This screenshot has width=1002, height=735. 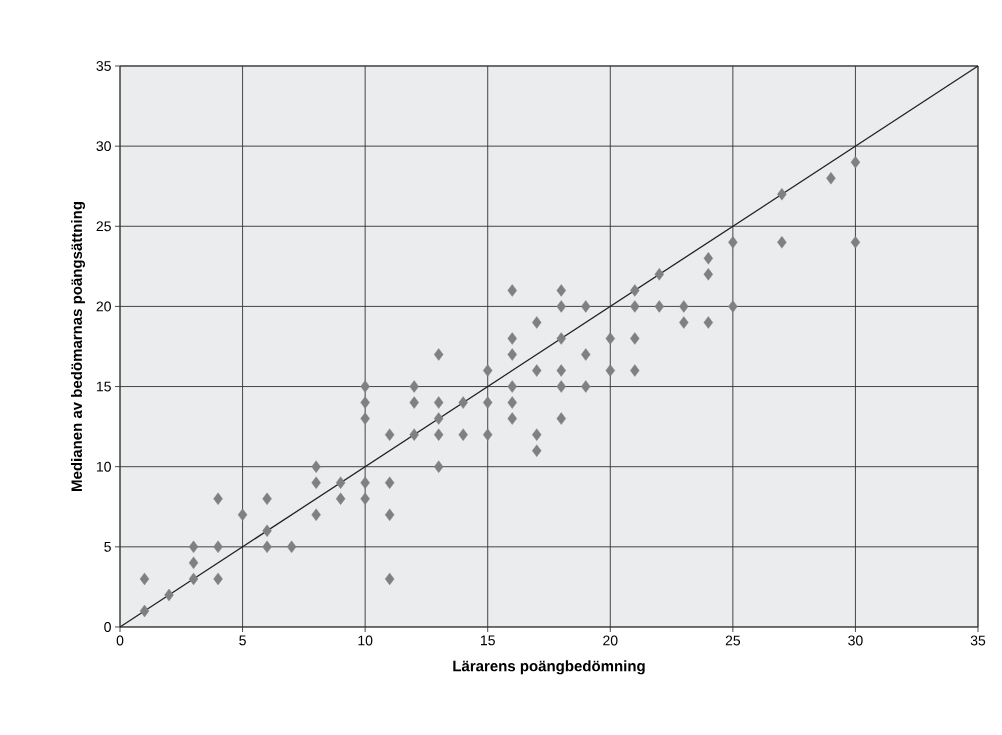 I want to click on x-tick-label: 10, so click(x=365, y=640).